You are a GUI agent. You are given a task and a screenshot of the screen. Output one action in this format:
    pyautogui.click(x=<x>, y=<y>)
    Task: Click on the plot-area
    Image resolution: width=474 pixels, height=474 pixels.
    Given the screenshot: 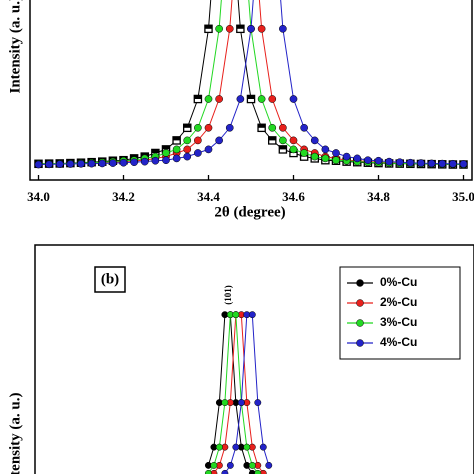 What is the action you would take?
    pyautogui.click(x=238, y=392)
    